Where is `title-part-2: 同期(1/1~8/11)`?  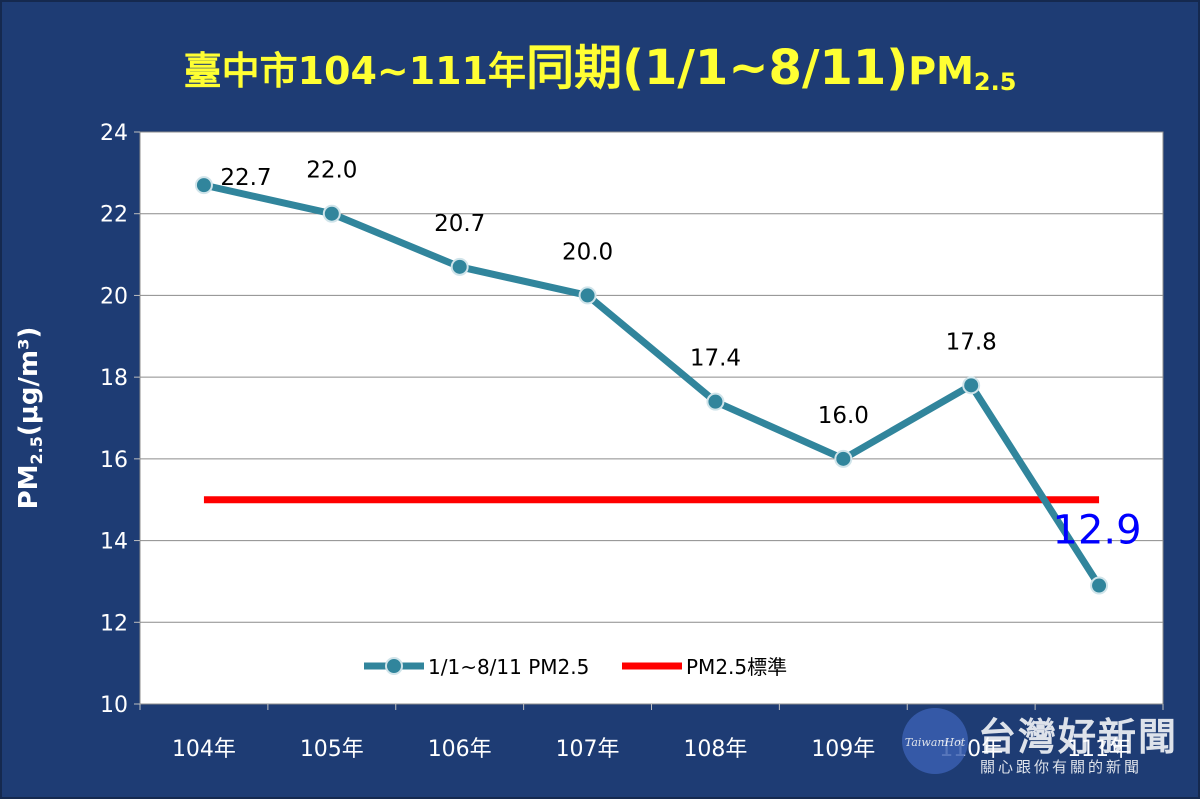
title-part-2: 同期(1/1~8/11) is located at coordinates (717, 68).